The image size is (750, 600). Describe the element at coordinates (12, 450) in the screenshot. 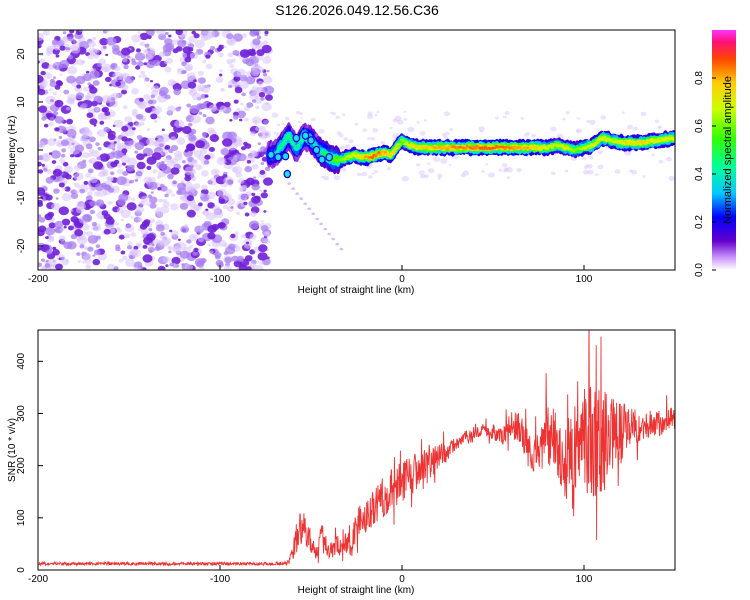

I see `snr-y-label: SNR (10 * v/v)` at that location.